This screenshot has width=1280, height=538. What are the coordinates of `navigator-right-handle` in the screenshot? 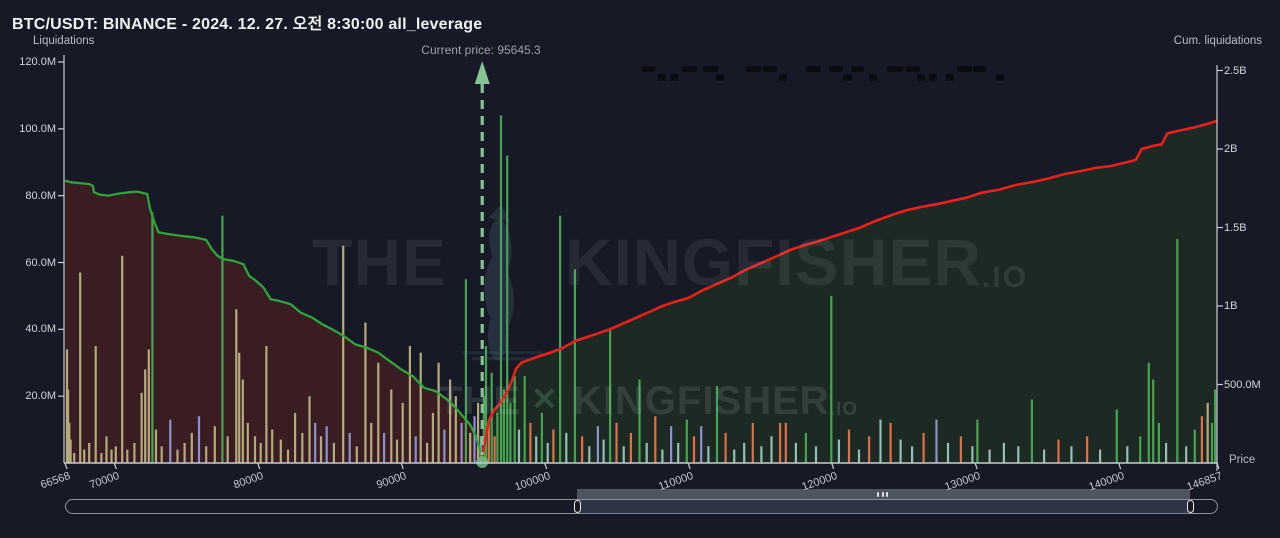 It's located at (1190, 506).